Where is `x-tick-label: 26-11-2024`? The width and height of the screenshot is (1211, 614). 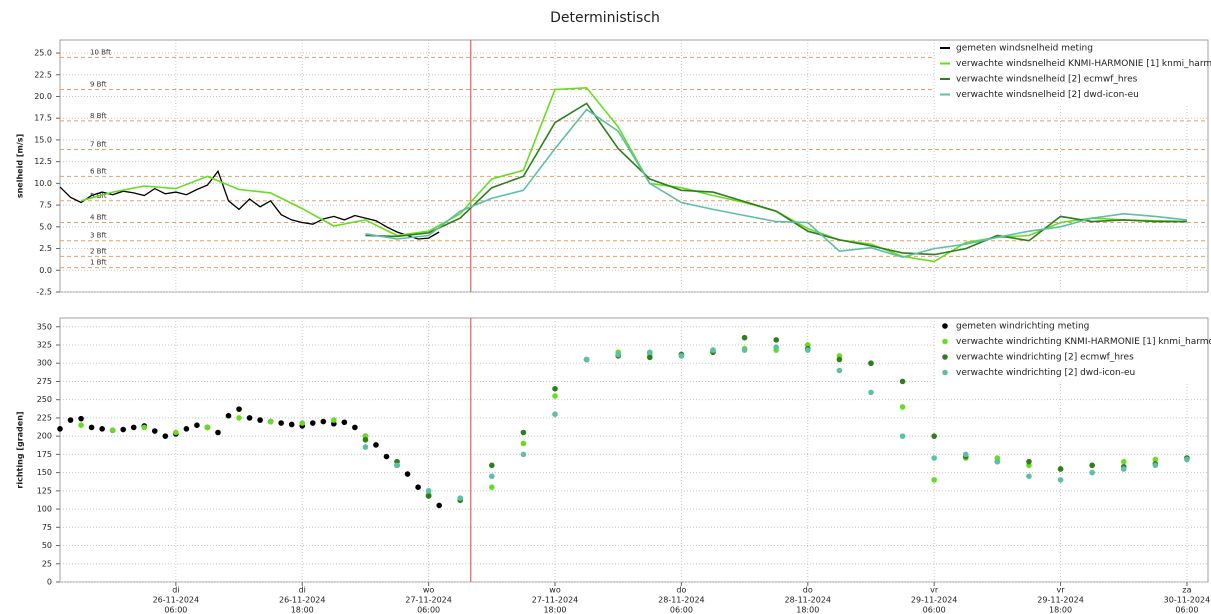 x-tick-label: 26-11-2024 is located at coordinates (302, 600).